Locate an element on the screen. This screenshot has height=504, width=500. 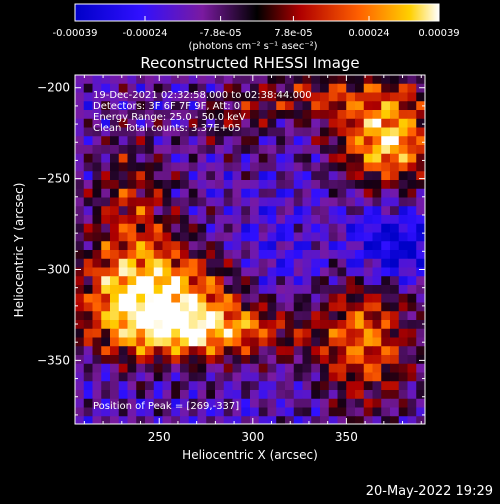
colorbar-tick-label: 0.00039 is located at coordinates (438, 33).